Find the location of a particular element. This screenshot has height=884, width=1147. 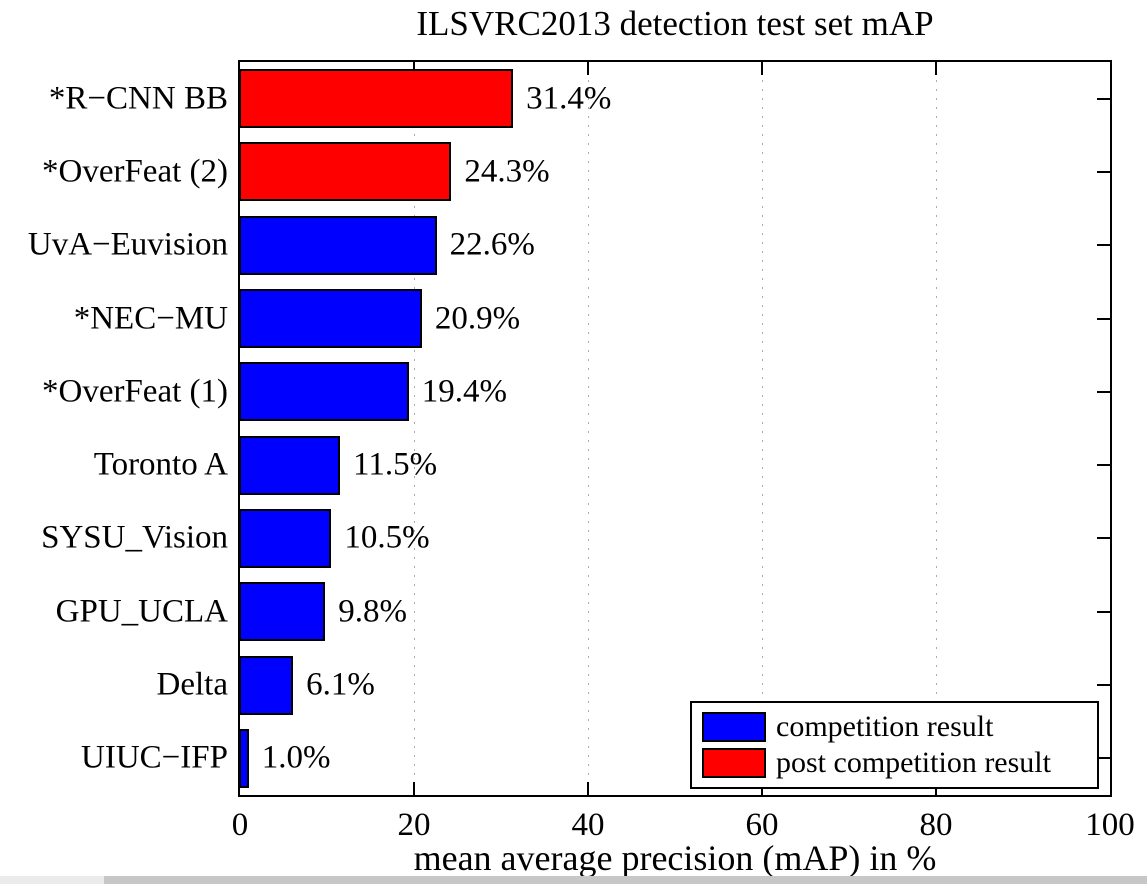

y-axis-label: *R−CNN BB is located at coordinates (138, 98).